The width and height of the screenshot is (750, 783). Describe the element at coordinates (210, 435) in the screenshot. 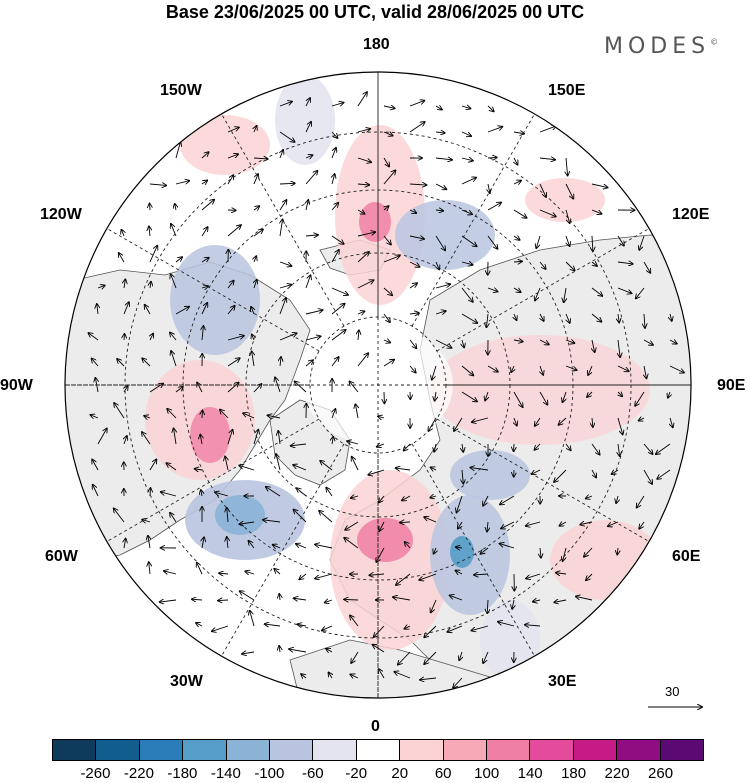

I see `anomaly-pos-hudson-core` at that location.